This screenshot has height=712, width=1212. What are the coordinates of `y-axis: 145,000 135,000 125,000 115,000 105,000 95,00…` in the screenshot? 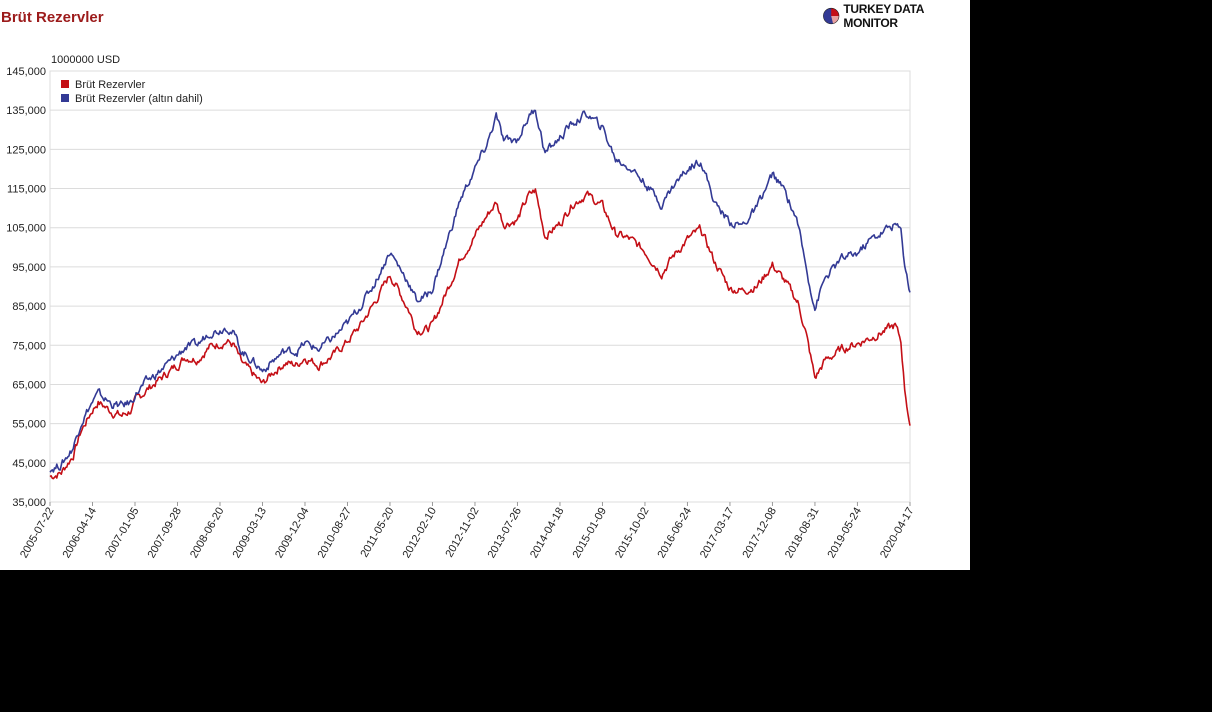 It's located at (26, 287).